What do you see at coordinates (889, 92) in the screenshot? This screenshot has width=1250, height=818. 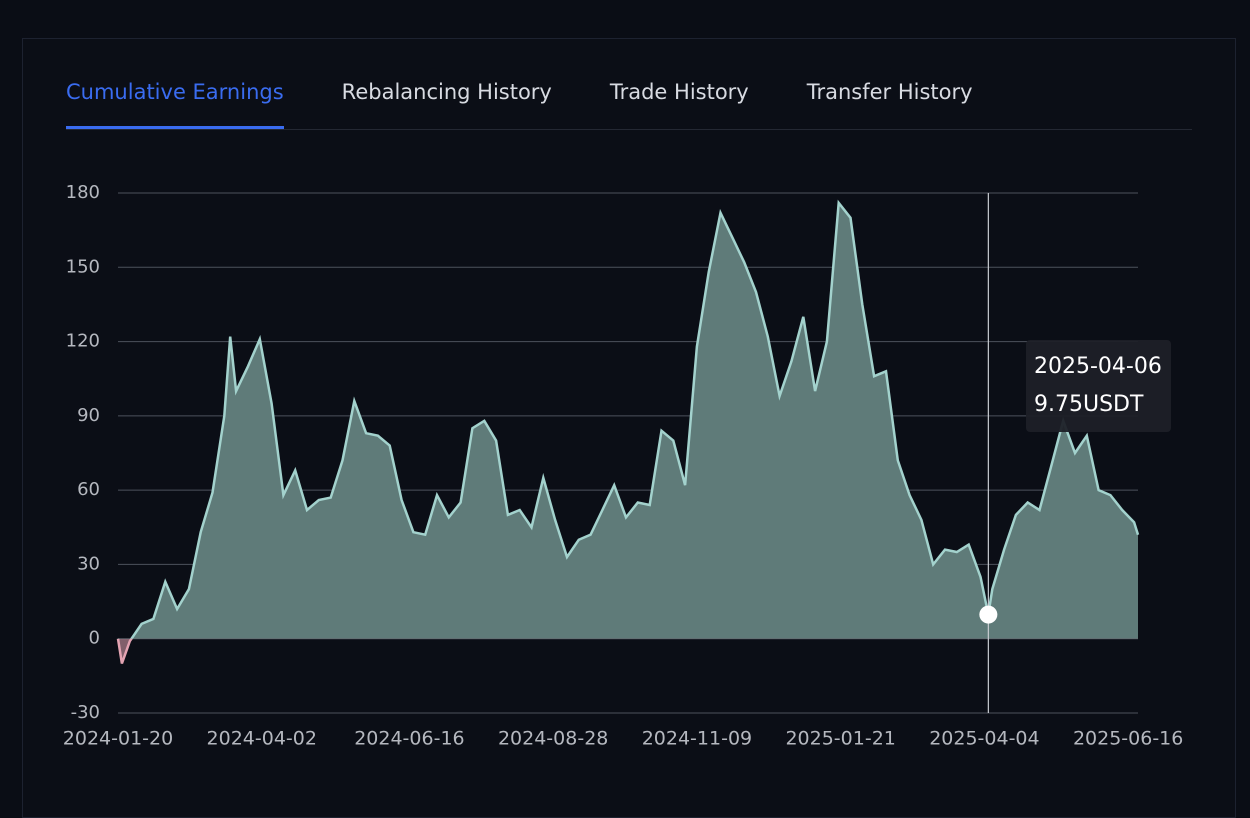 I see `tab: Transfer History` at bounding box center [889, 92].